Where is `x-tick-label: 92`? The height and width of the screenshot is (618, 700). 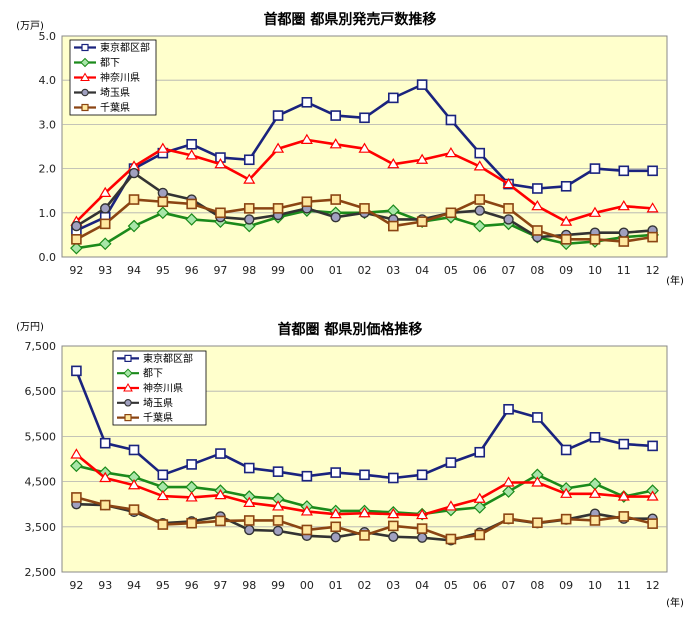 x-tick-label: 92 is located at coordinates (76, 270).